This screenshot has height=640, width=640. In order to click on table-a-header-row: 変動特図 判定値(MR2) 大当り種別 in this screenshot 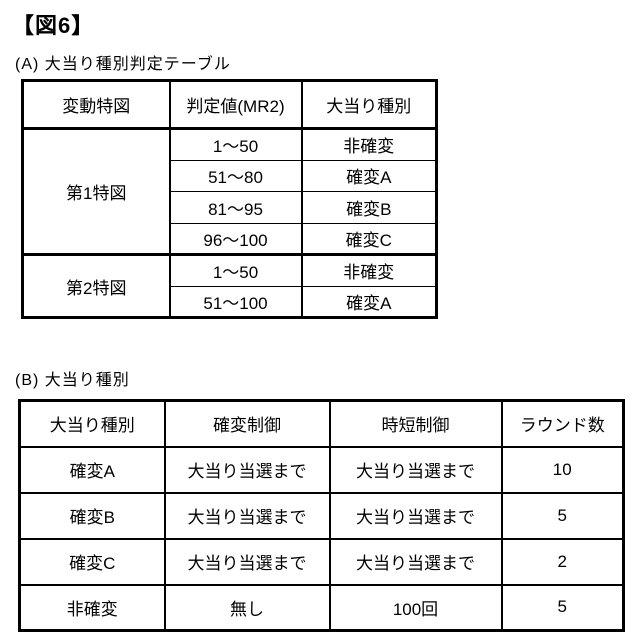, I will do `click(229, 105)`.